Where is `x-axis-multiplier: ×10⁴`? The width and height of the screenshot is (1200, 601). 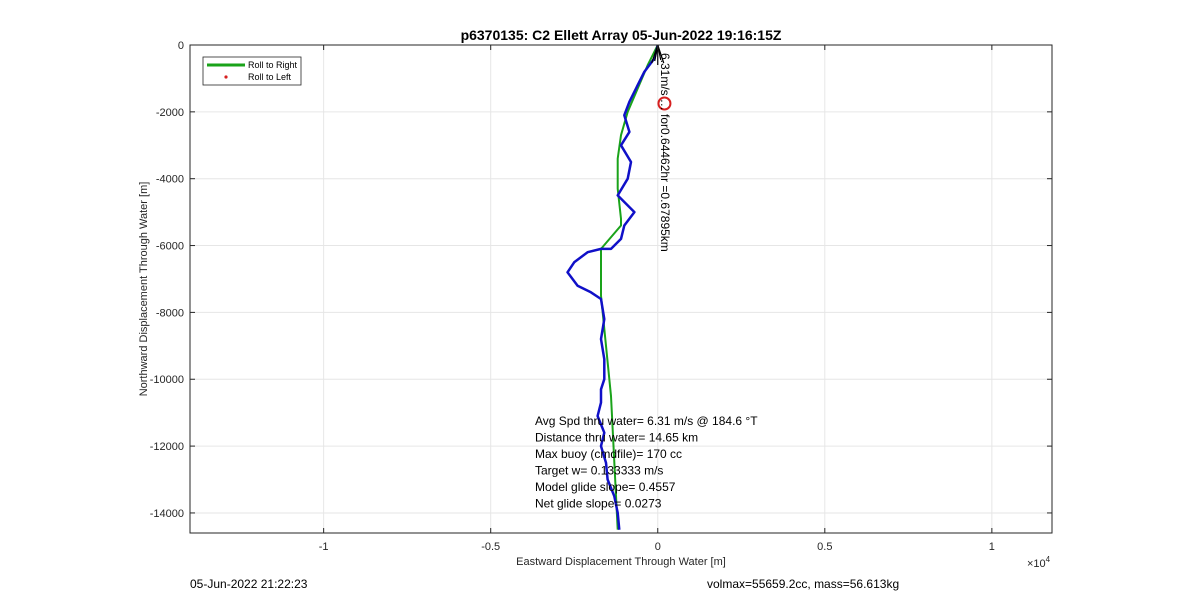
x-axis-multiplier: ×10⁴ is located at coordinates (1039, 562).